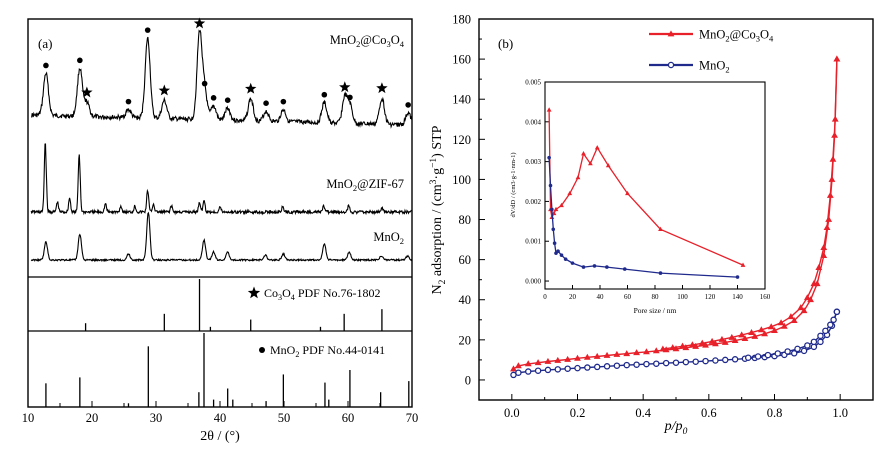  I want to click on legend-star-marker, so click(254, 292).